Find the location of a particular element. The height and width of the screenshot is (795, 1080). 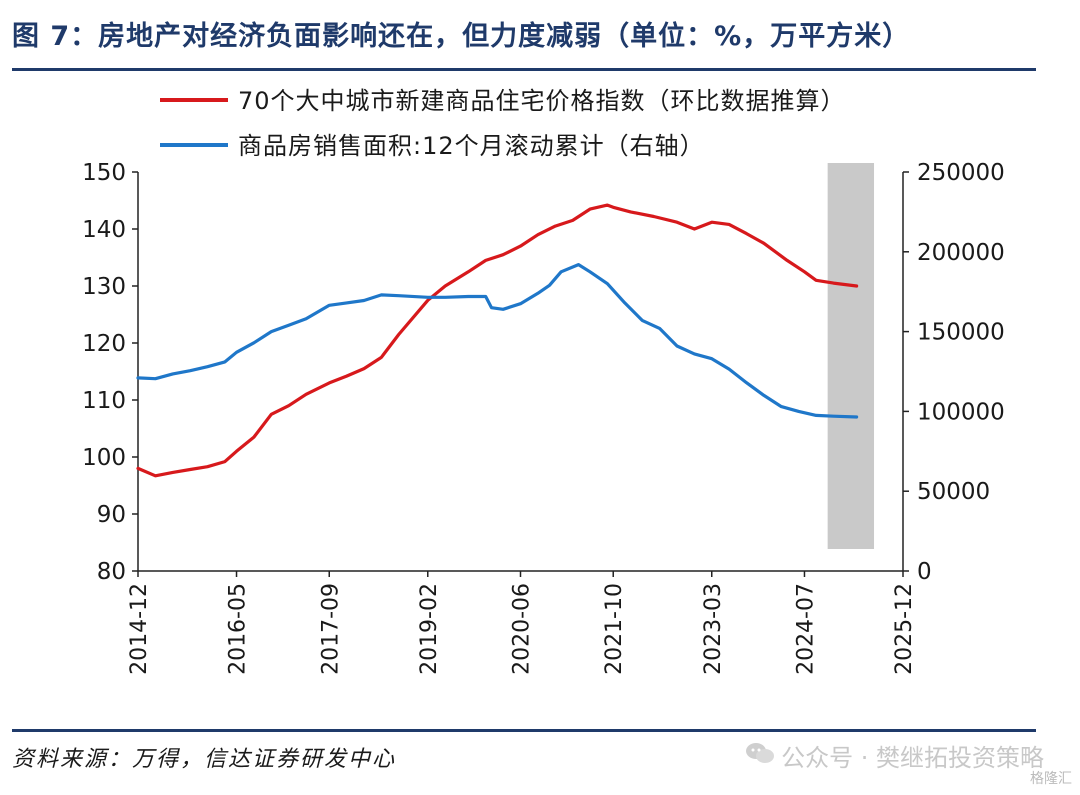

wechat-icon is located at coordinates (760, 756).